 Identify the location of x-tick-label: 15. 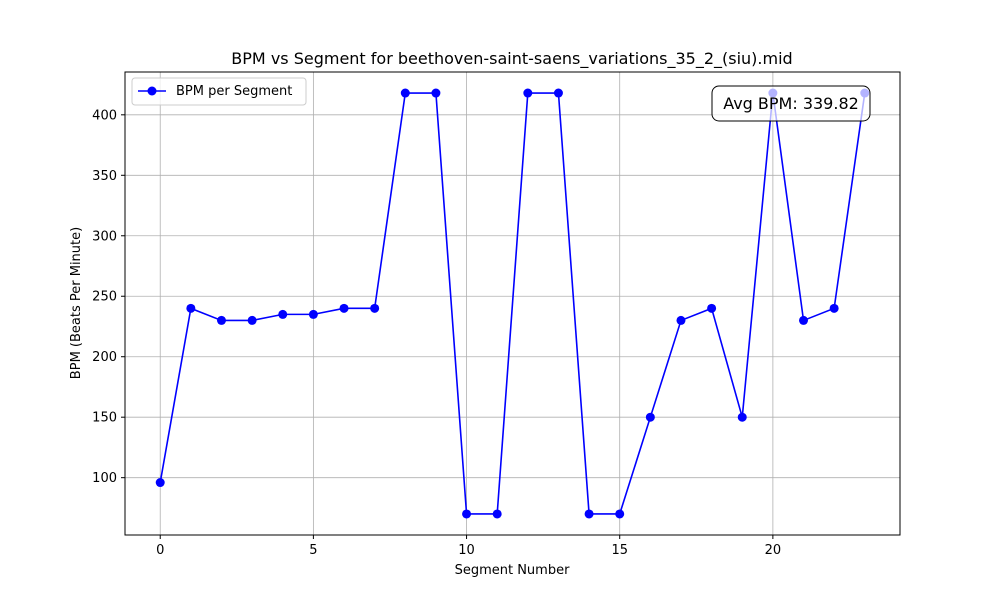
(619, 550).